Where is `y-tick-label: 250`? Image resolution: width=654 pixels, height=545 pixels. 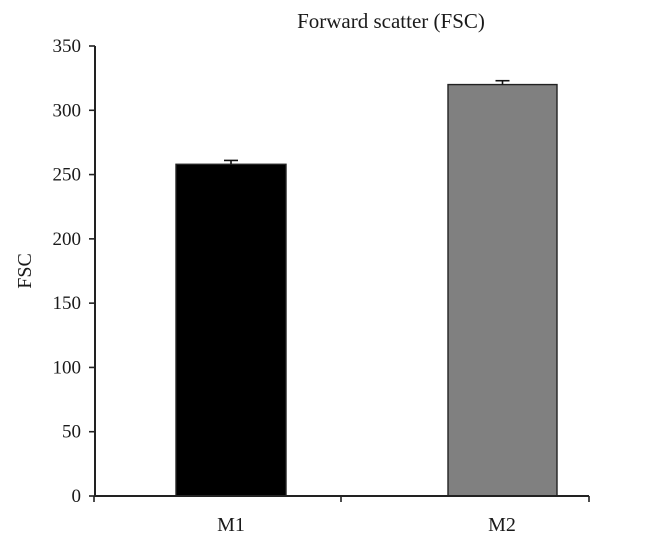
y-tick-label: 250 is located at coordinates (67, 175).